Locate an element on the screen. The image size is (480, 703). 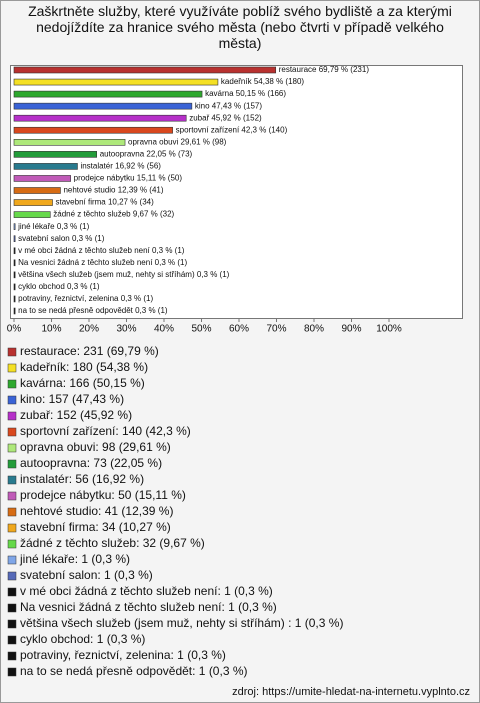
legend-label: prodejce nábytku: 50 (15,11 %) is located at coordinates (103, 495).